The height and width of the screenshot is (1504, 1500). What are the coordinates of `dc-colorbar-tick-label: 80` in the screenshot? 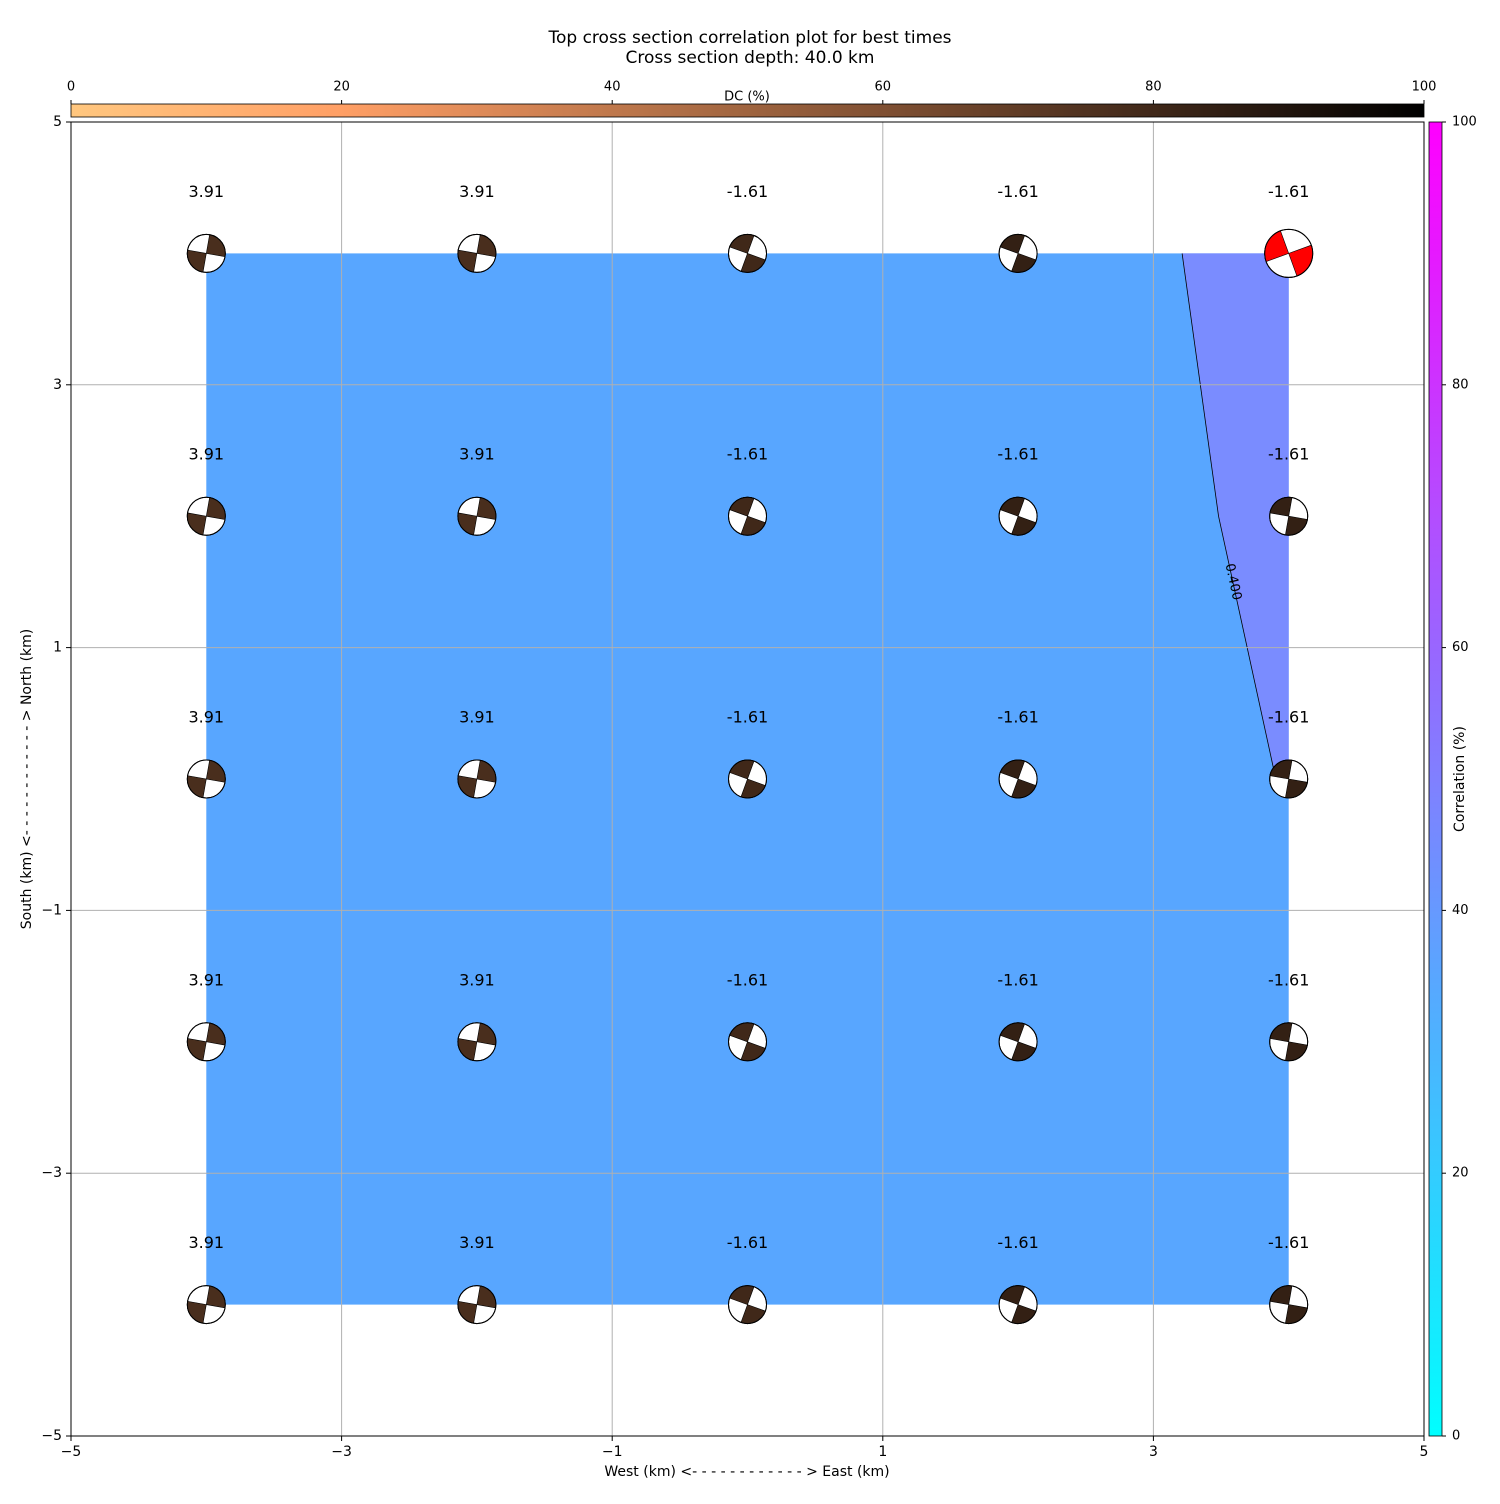 It's located at (1153, 87).